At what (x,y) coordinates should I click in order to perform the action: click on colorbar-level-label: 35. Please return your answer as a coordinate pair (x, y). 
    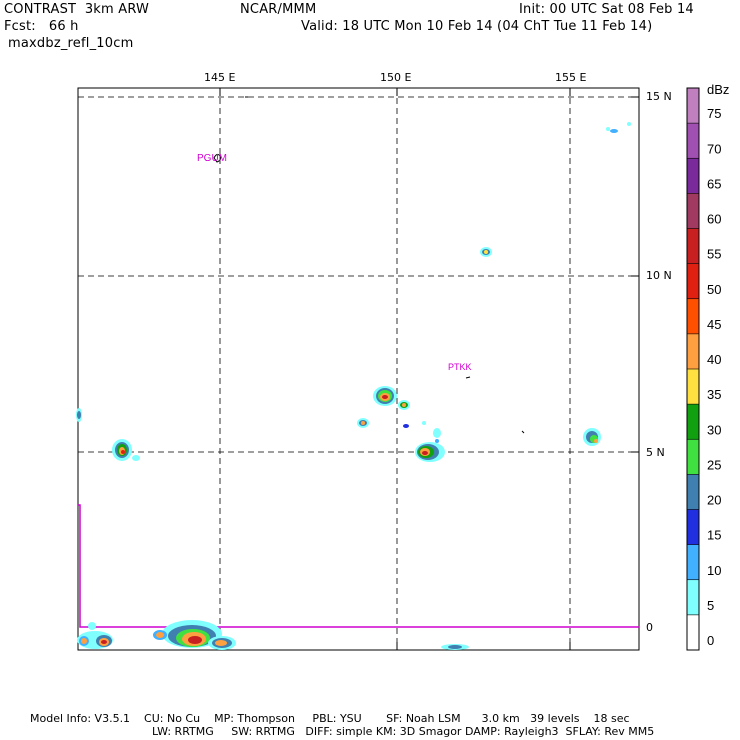
    Looking at the image, I should click on (714, 394).